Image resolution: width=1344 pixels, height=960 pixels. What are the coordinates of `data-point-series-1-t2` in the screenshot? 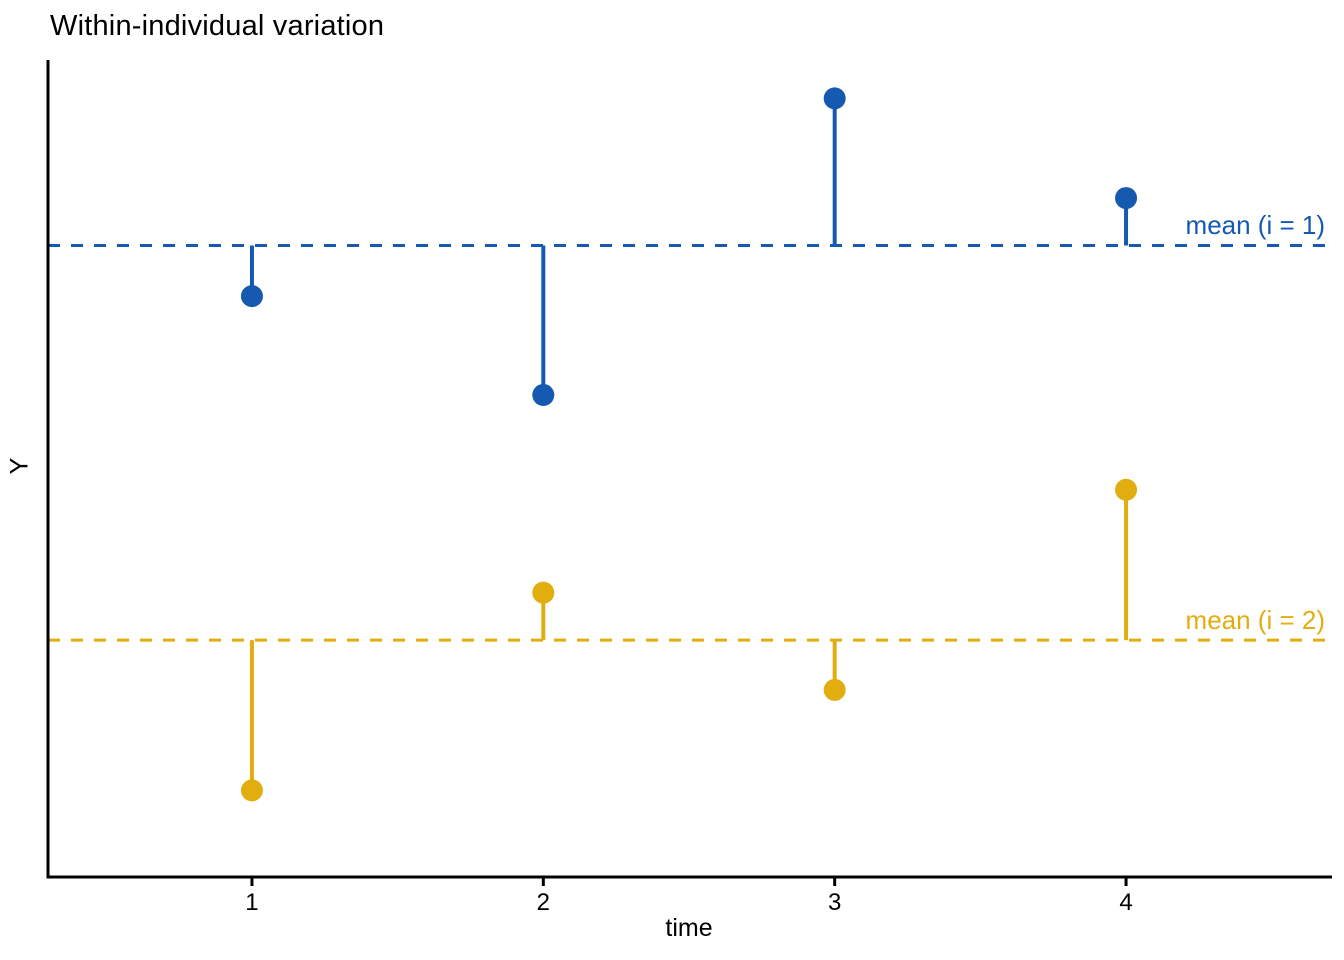 It's located at (543, 394).